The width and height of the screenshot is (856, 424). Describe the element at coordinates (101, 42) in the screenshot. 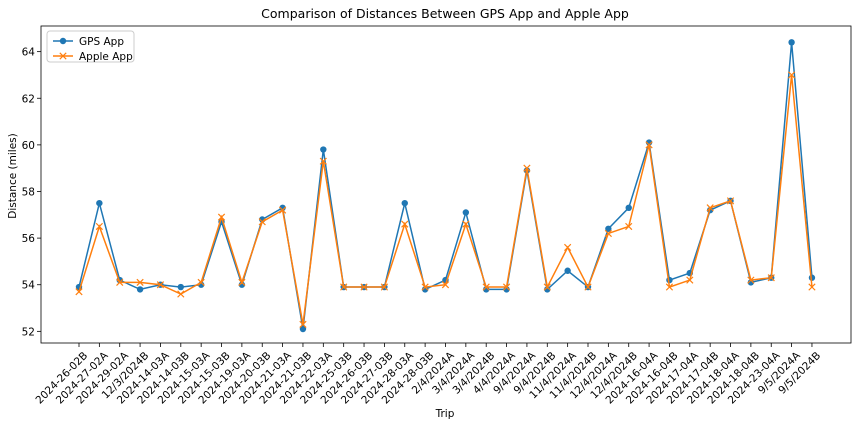

I see `legend-label-gps-app: GPS App` at that location.